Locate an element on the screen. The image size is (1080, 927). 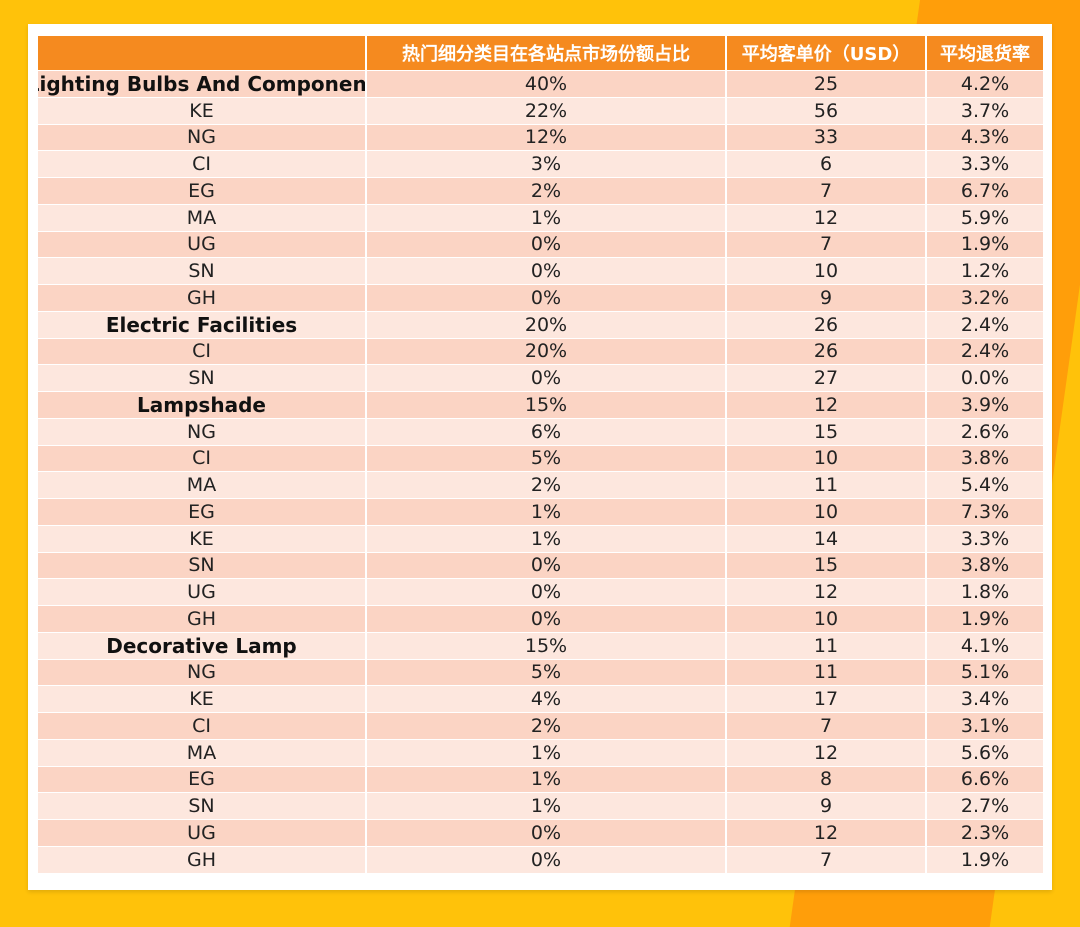
table-row: NG 12% 33 4.3% is located at coordinates (540, 138).